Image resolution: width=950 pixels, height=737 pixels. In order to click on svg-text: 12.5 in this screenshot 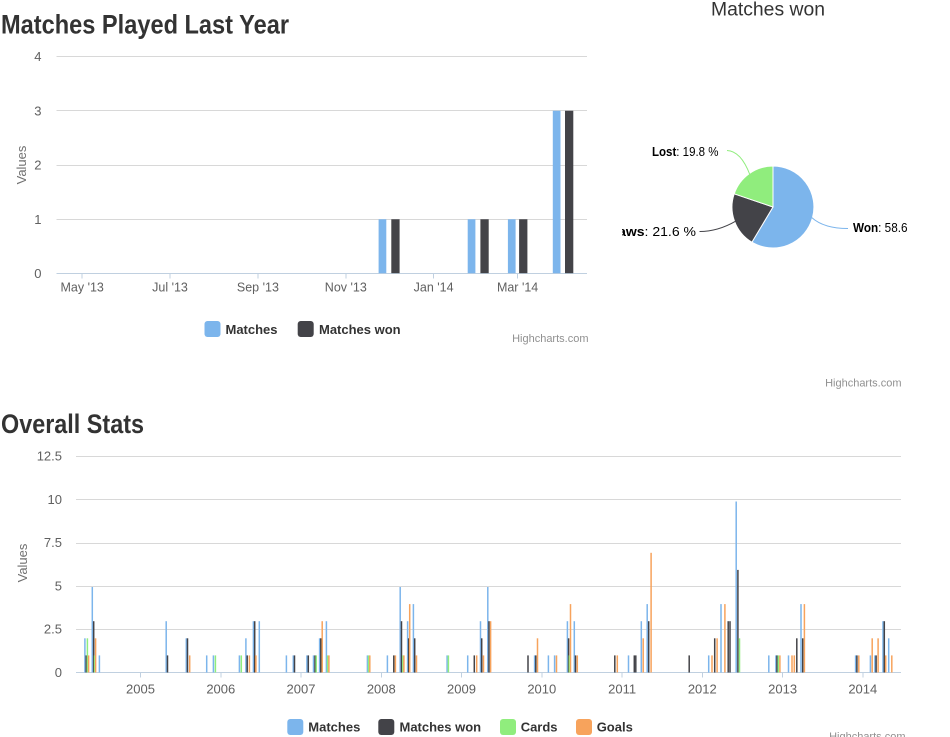, I will do `click(49, 456)`.